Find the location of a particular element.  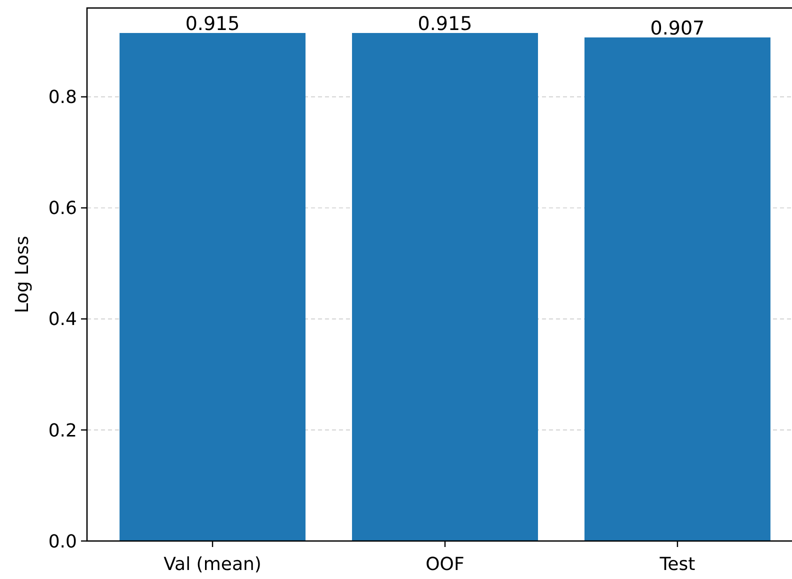

x-tick-label: OOF is located at coordinates (445, 564).